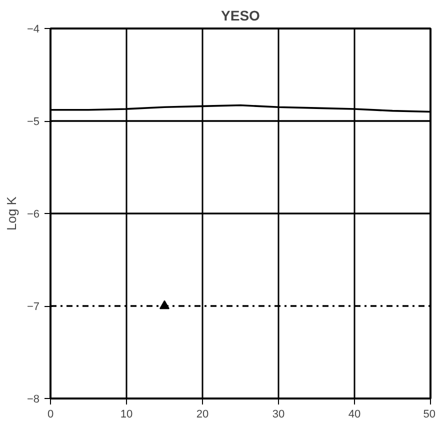  I want to click on chart-title: YESO, so click(240, 16).